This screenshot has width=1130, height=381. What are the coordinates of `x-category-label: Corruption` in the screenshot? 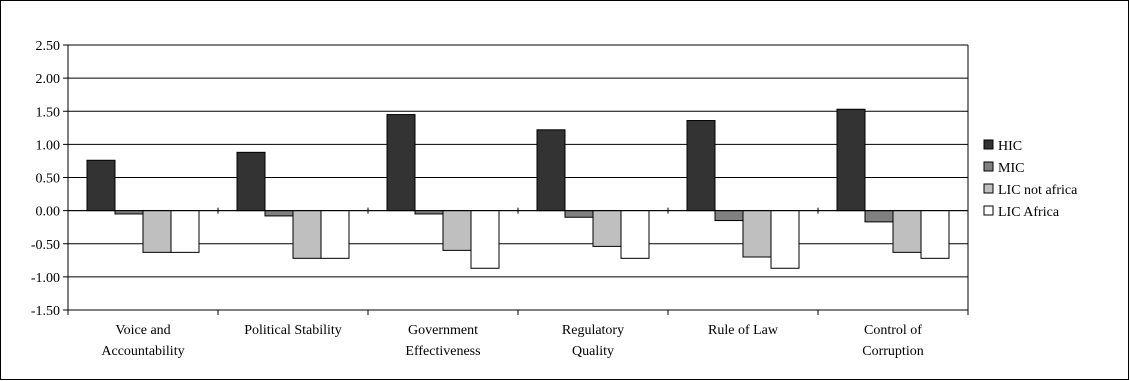 It's located at (892, 351).